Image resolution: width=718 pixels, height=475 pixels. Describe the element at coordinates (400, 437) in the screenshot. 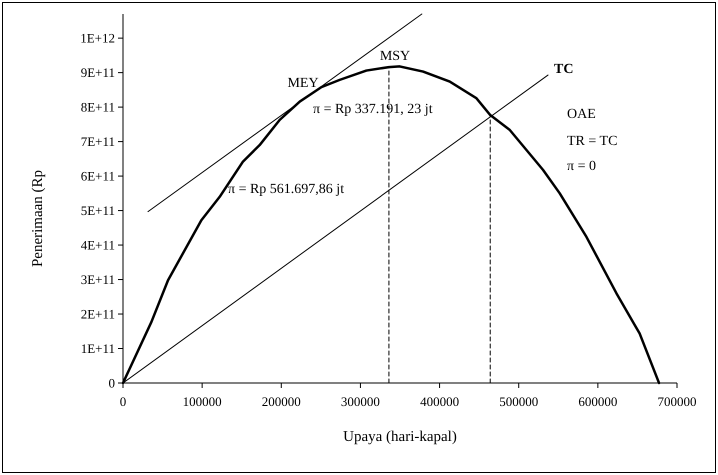

I see `x-axis-title: Upaya (hari-kapal)` at that location.